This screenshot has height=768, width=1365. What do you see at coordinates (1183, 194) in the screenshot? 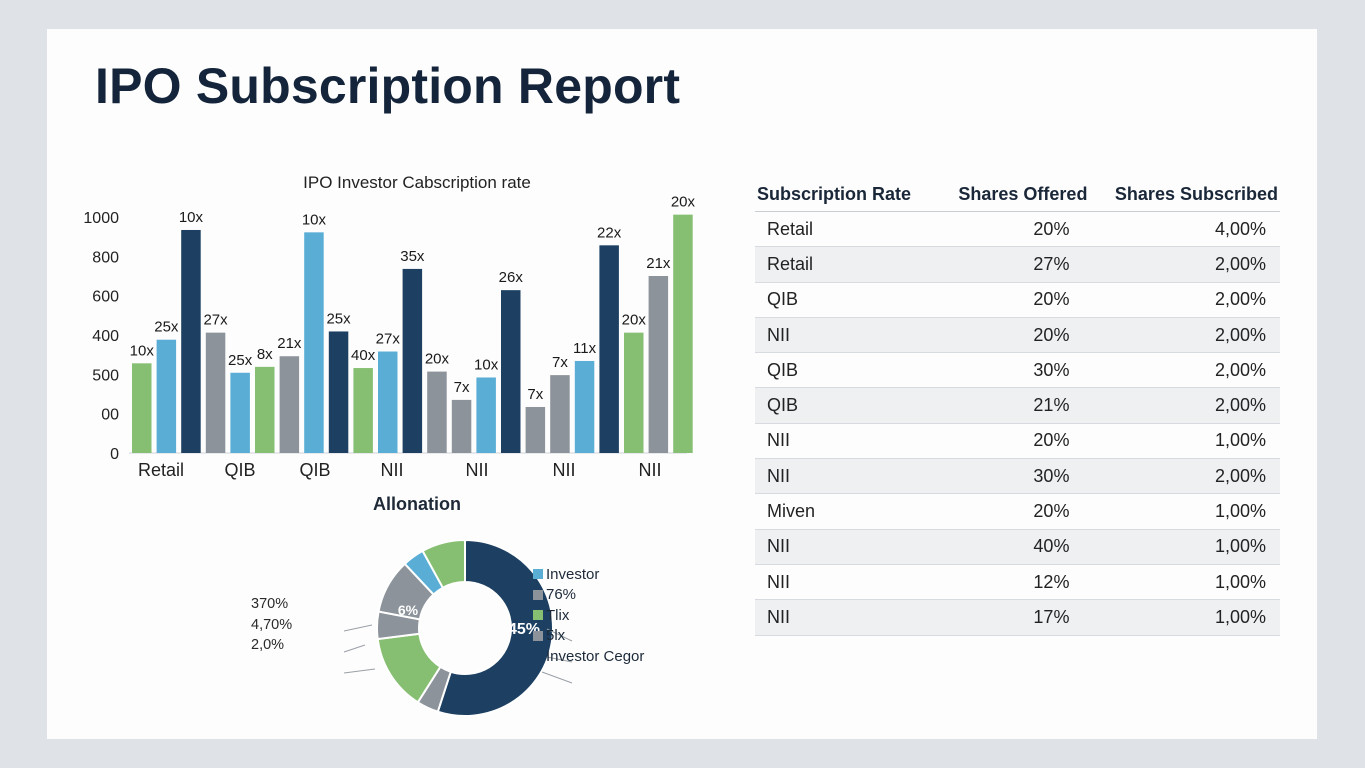
I see `column-header: Shares Subscribed` at bounding box center [1183, 194].